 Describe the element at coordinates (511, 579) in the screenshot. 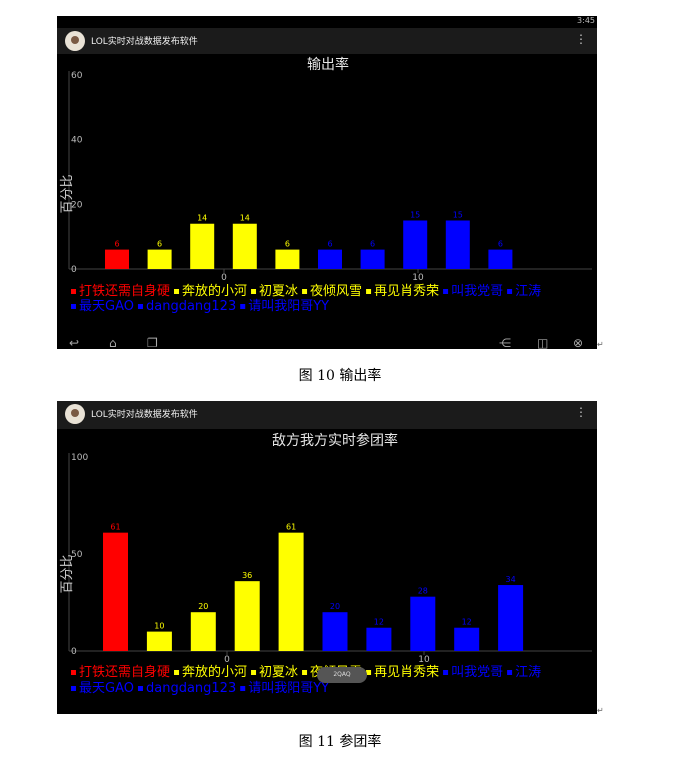

I see `bar-value-label: 34` at that location.